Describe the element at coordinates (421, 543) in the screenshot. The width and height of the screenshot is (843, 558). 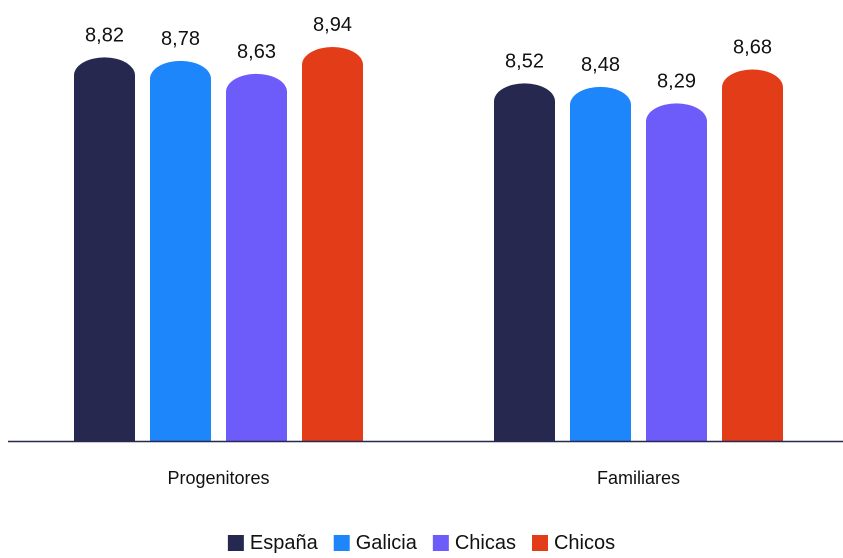
I see `legend: España Galicia Chicas Chicos` at that location.